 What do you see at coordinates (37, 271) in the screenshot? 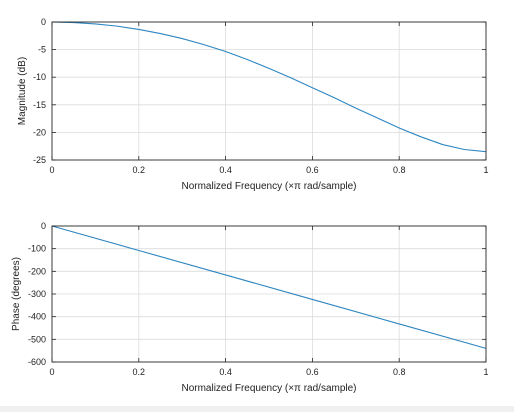
I see `y-tick-label: -200` at bounding box center [37, 271].